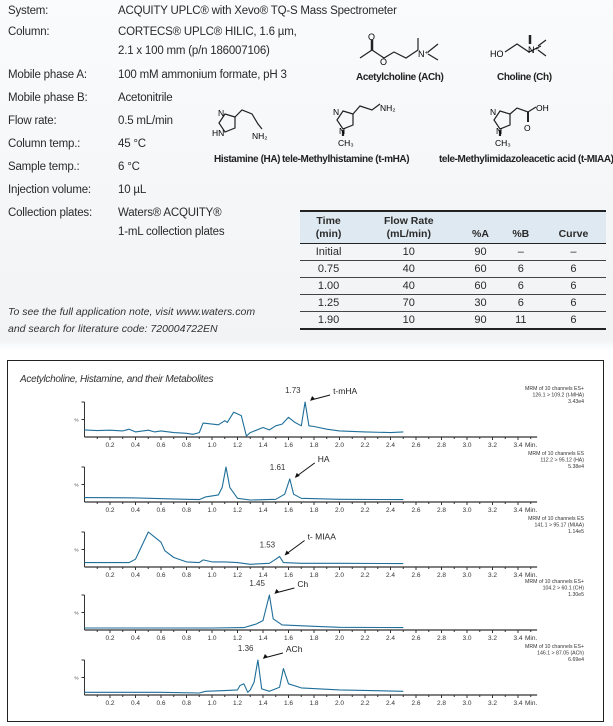 The height and width of the screenshot is (726, 613). I want to click on retention-time-label: 1.61, so click(278, 467).